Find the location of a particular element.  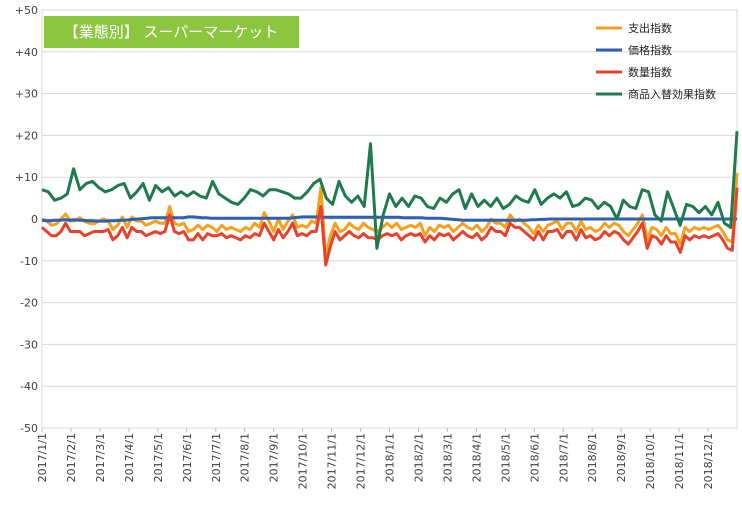

x-tick-label: 2017/10/1 is located at coordinates (303, 461).